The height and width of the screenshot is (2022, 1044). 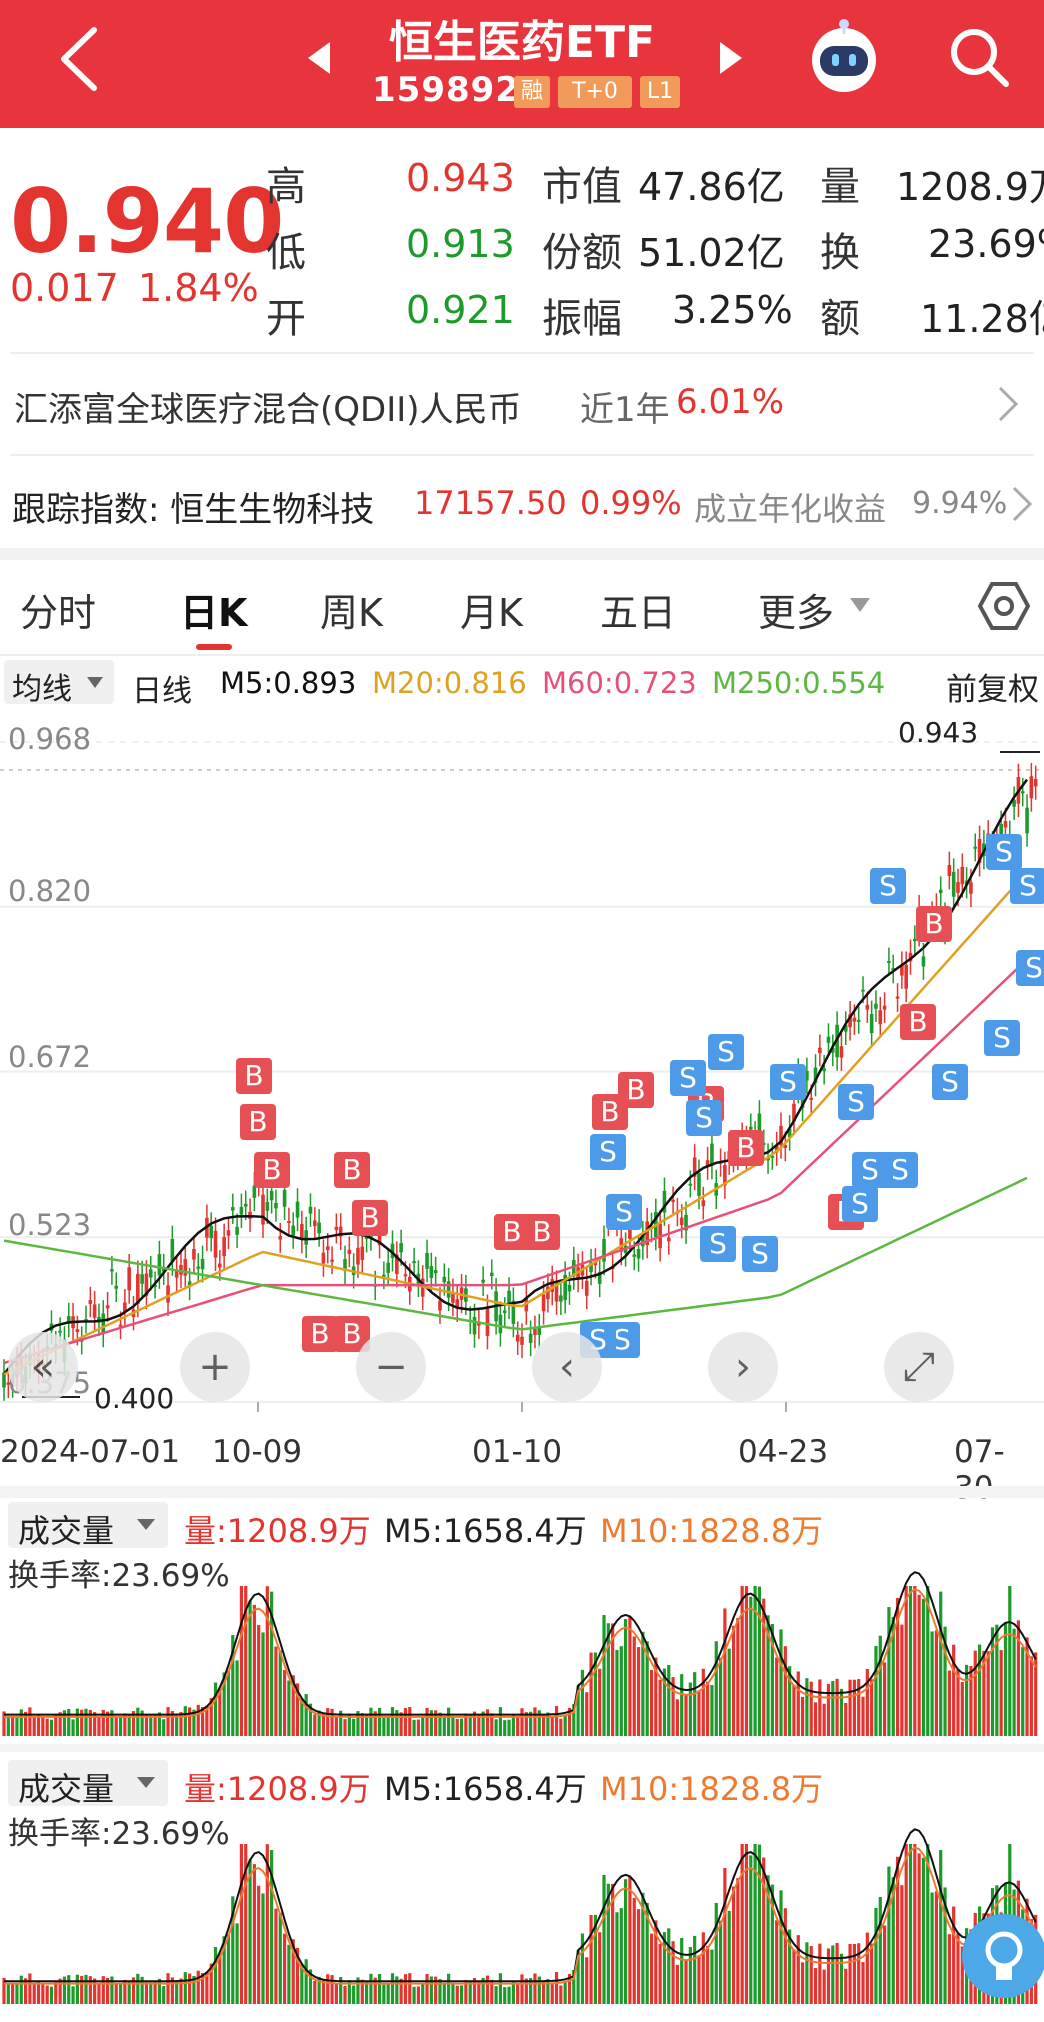 What do you see at coordinates (844, 56) in the screenshot?
I see `robot-assistant-icon` at bounding box center [844, 56].